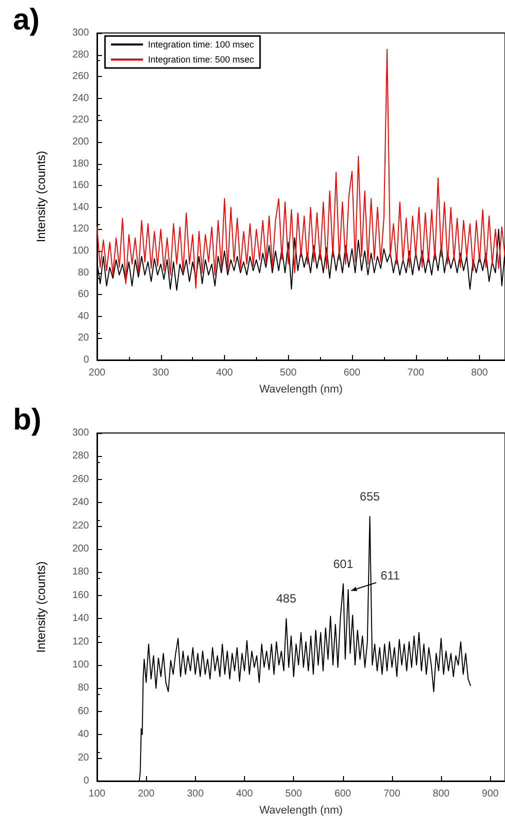 The height and width of the screenshot is (821, 505). What do you see at coordinates (146, 794) in the screenshot?
I see `x-tick-label: 200` at bounding box center [146, 794].